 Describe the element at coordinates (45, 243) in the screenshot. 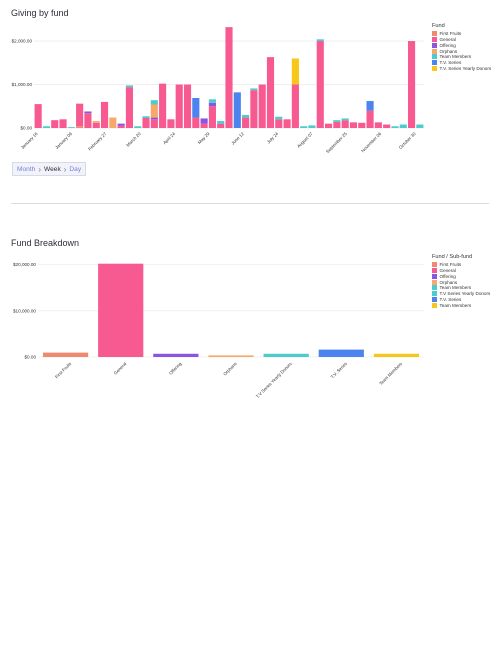

I see `chart-title-breakdown: Fund Breakdown` at that location.